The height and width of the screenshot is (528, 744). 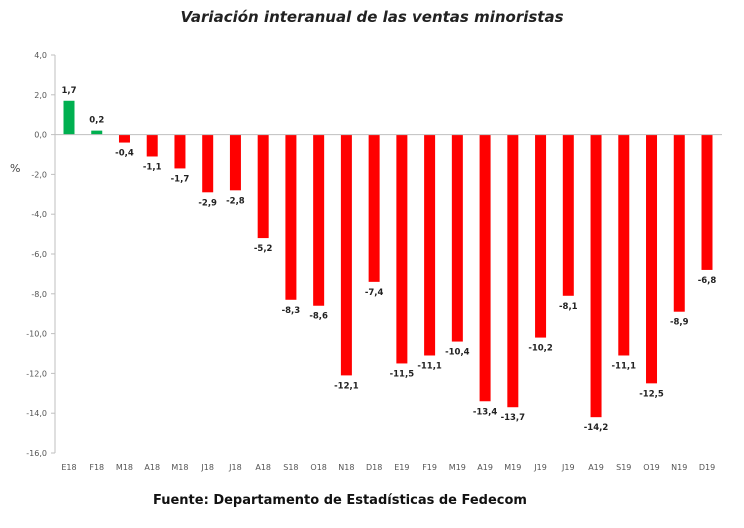 What do you see at coordinates (651, 394) in the screenshot?
I see `data-label: -12,5` at bounding box center [651, 394].